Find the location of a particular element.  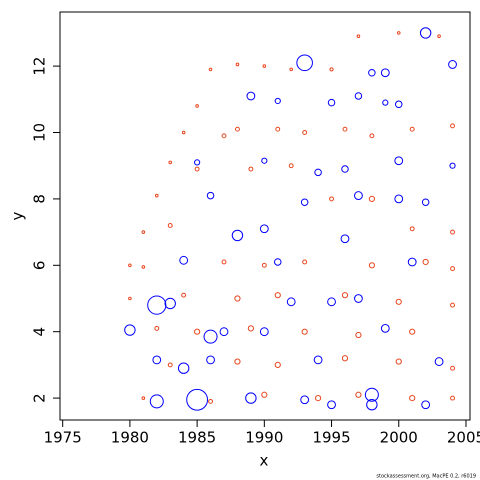

footer: stockassessment.org, MacPE 0.2, r6019 is located at coordinates (426, 477).